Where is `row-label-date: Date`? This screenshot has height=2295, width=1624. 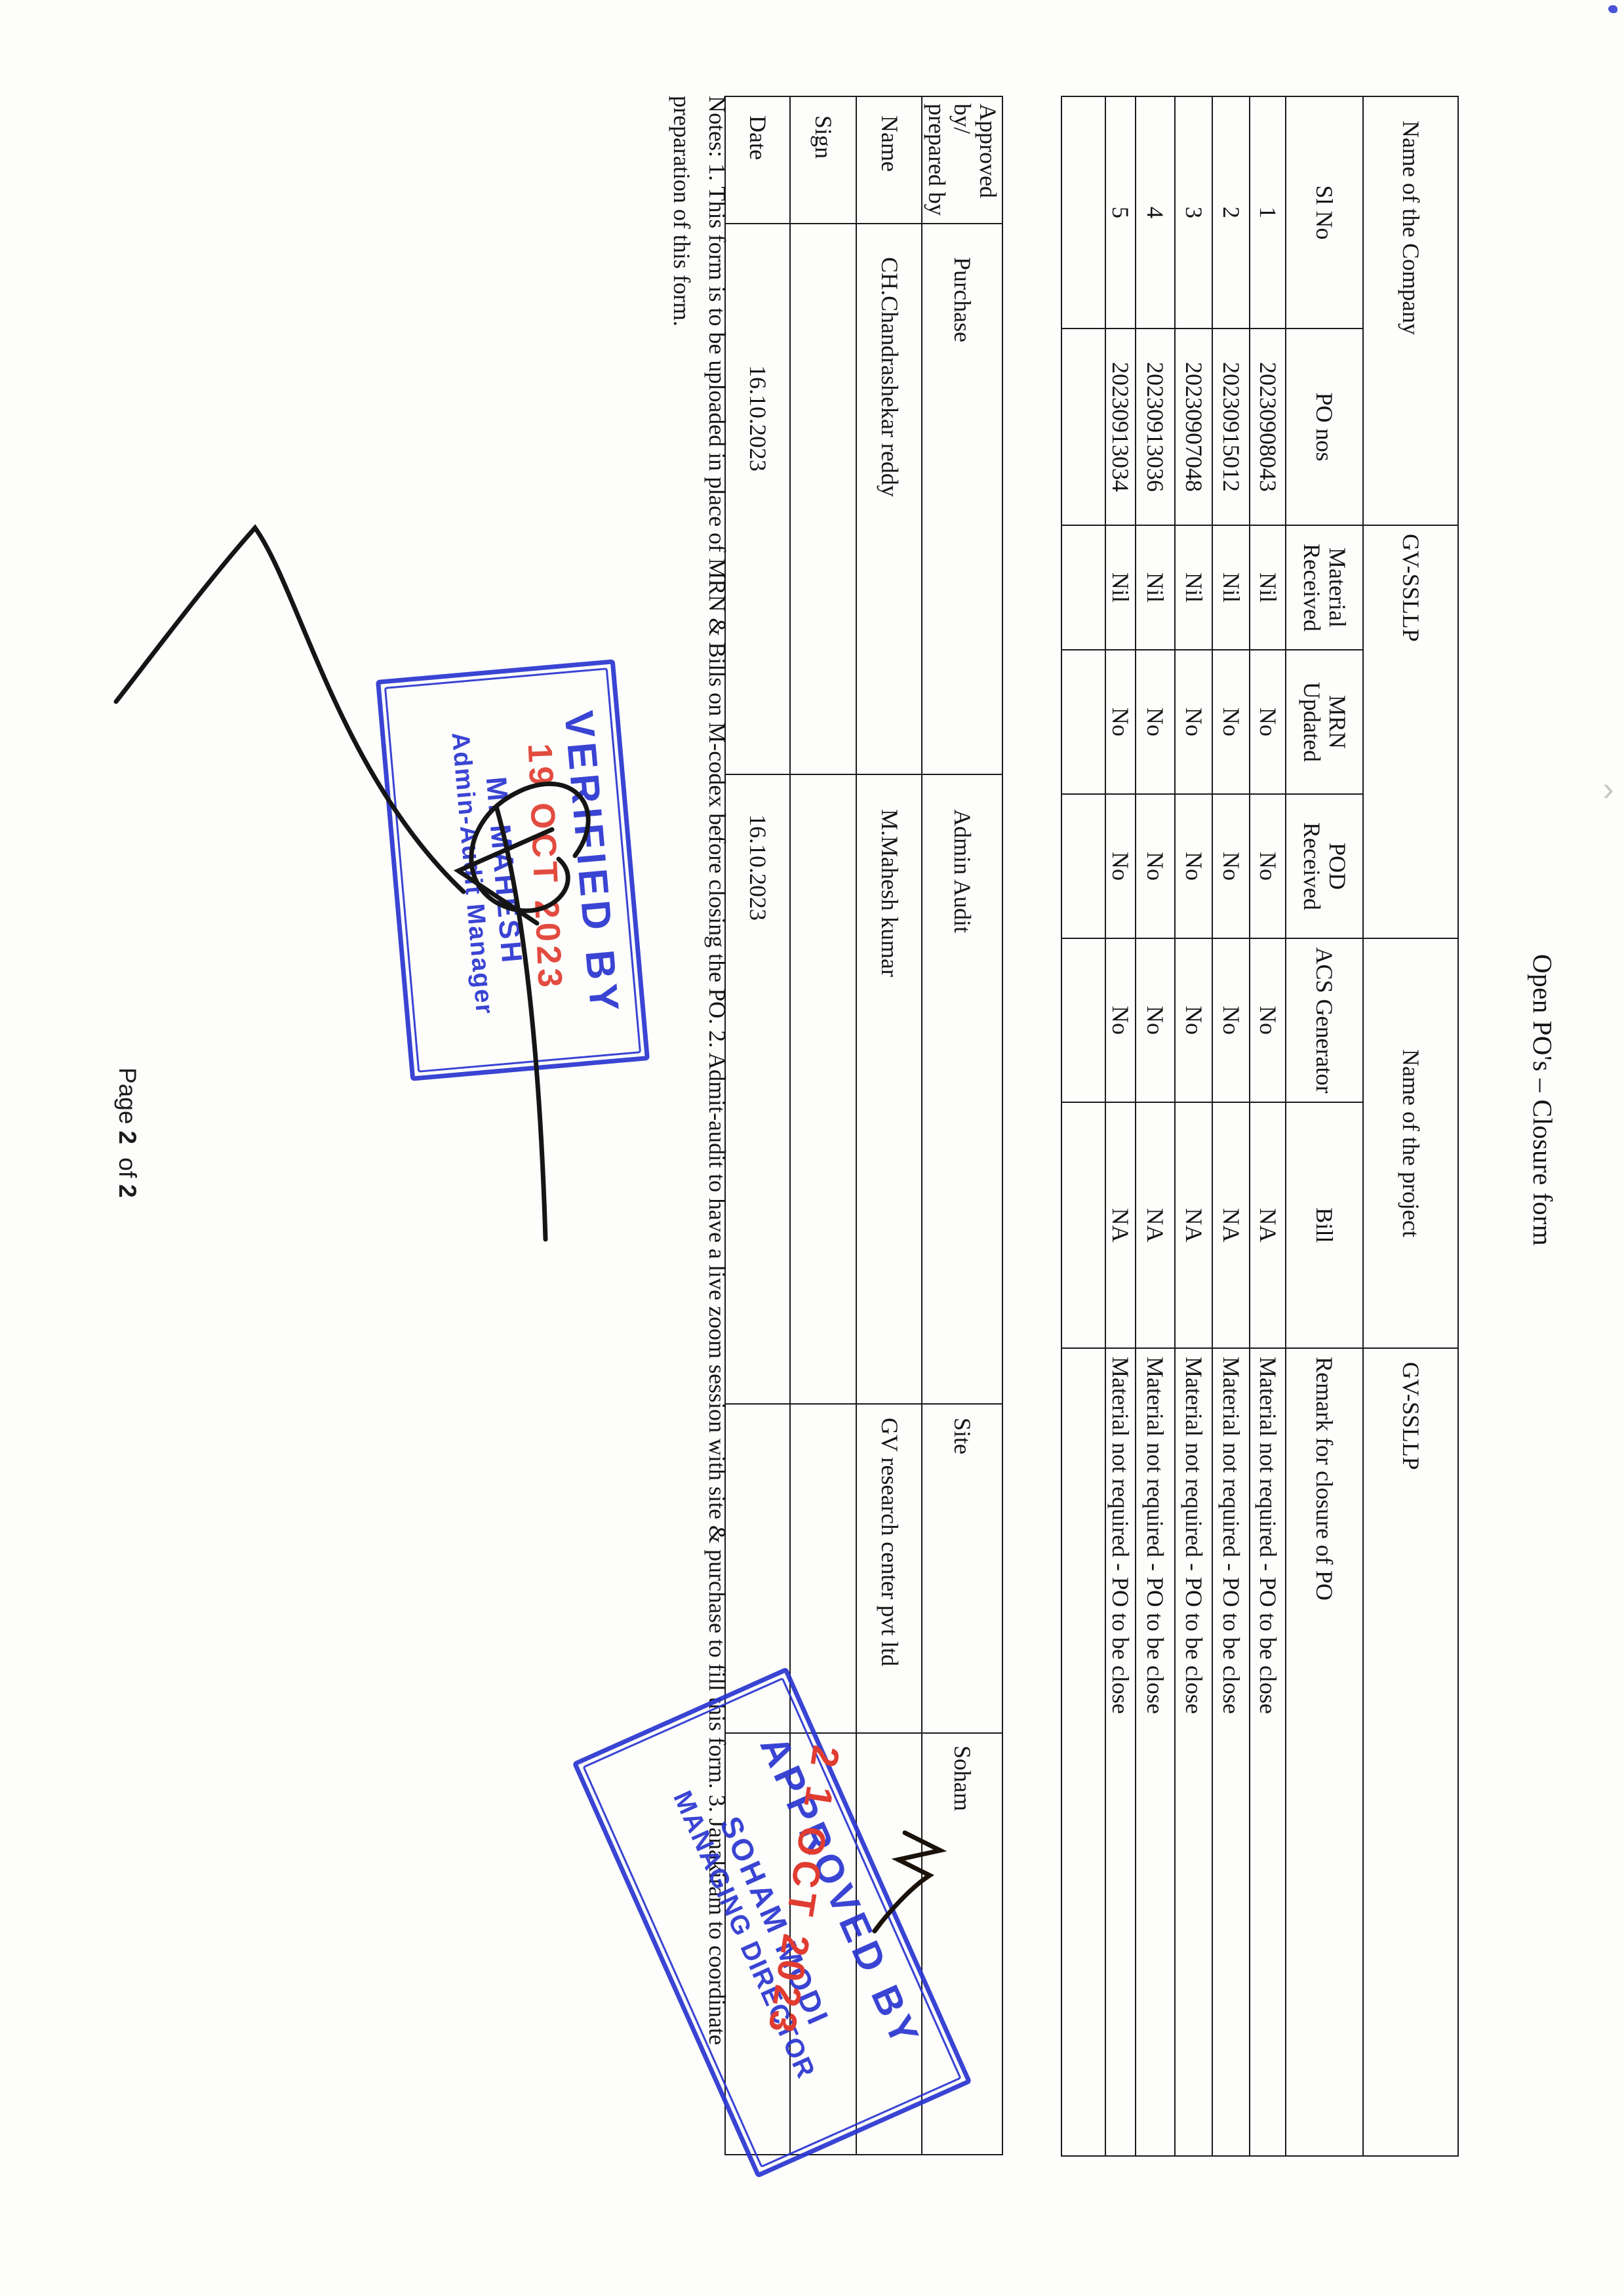
row-label-date: Date is located at coordinates (758, 160).